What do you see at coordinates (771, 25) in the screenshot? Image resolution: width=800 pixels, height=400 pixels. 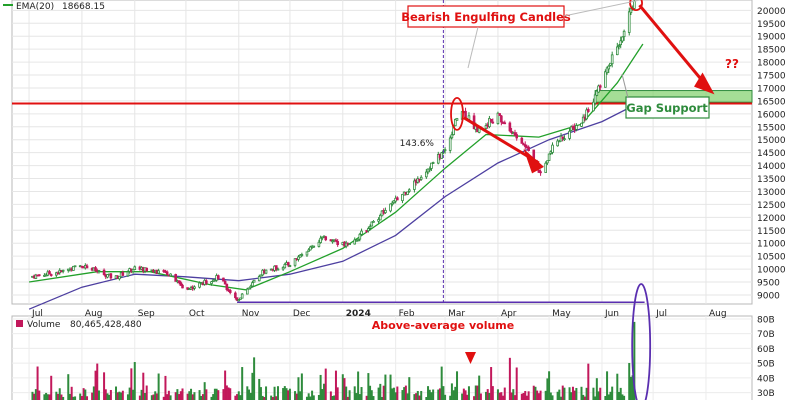 I see `y-tick-label: 19500` at bounding box center [771, 25].